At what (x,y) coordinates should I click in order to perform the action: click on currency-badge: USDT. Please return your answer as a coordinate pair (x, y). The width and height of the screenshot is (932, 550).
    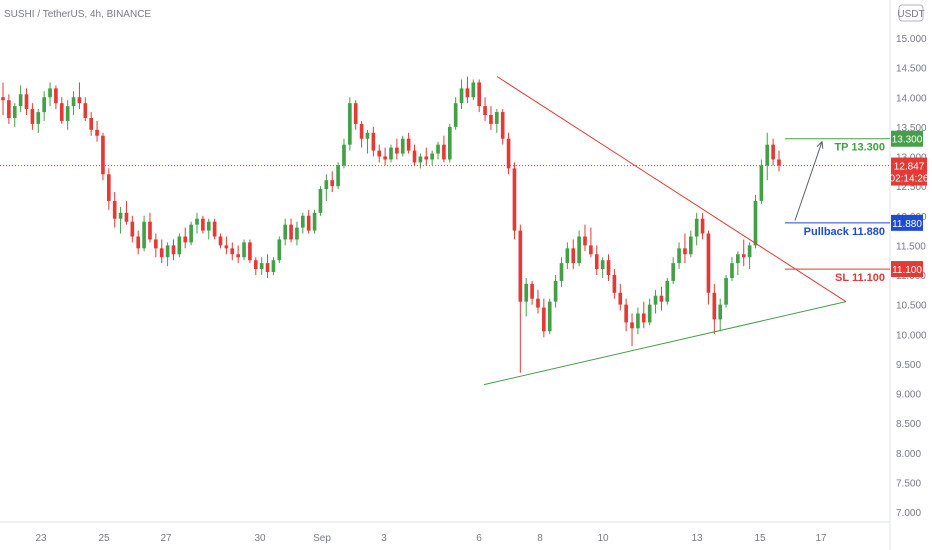
    Looking at the image, I should click on (911, 13).